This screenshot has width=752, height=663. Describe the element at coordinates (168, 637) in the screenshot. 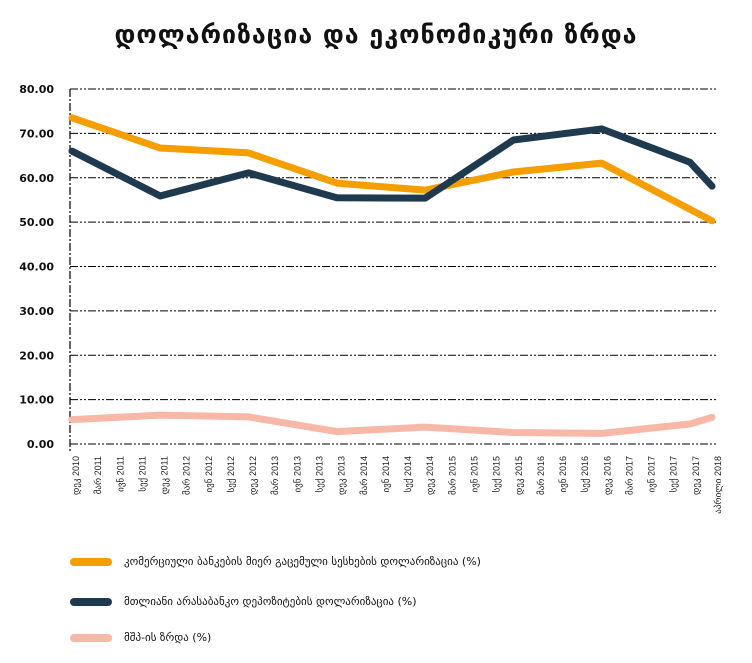

I see `legend-label: მშპ-ის ზრდა (%)` at that location.